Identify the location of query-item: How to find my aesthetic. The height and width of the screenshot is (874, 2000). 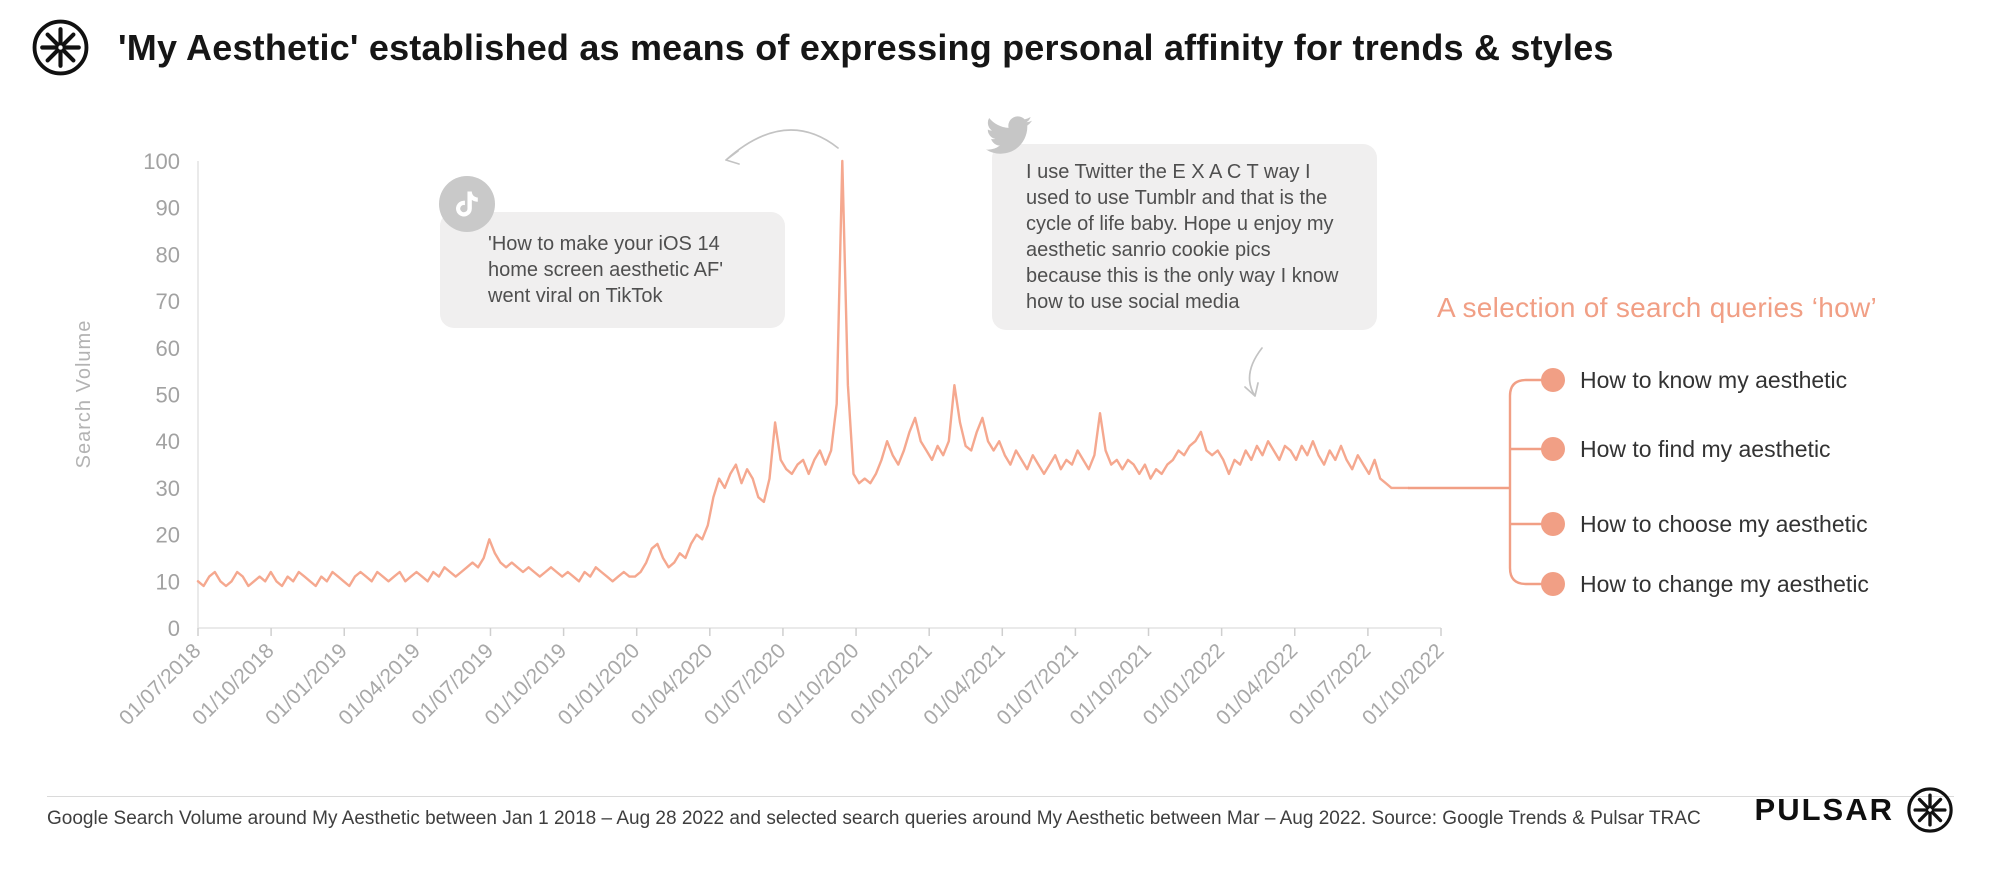
(1686, 449).